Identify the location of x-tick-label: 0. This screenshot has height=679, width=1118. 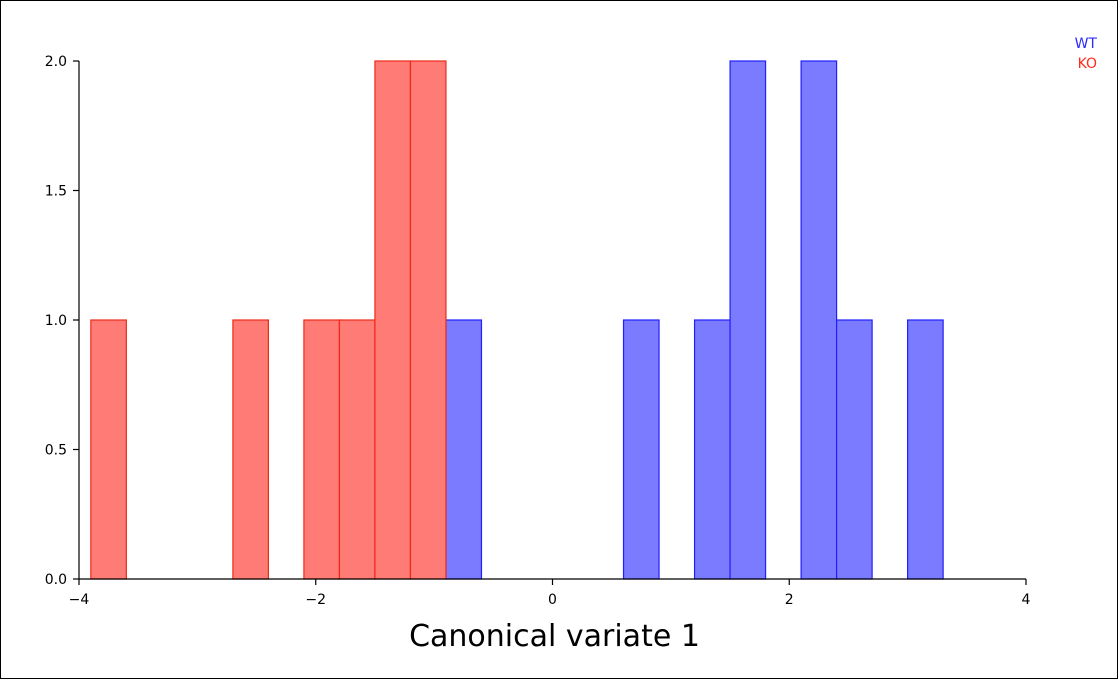
(552, 600).